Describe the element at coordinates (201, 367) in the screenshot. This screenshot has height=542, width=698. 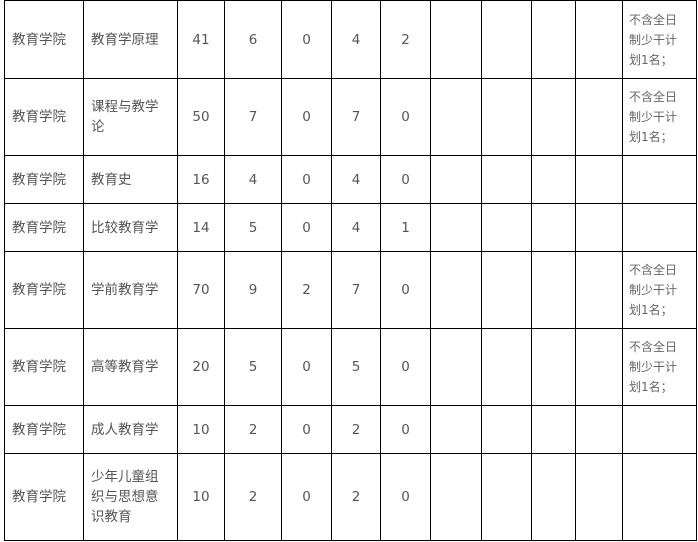
I see `number-cell: 20` at that location.